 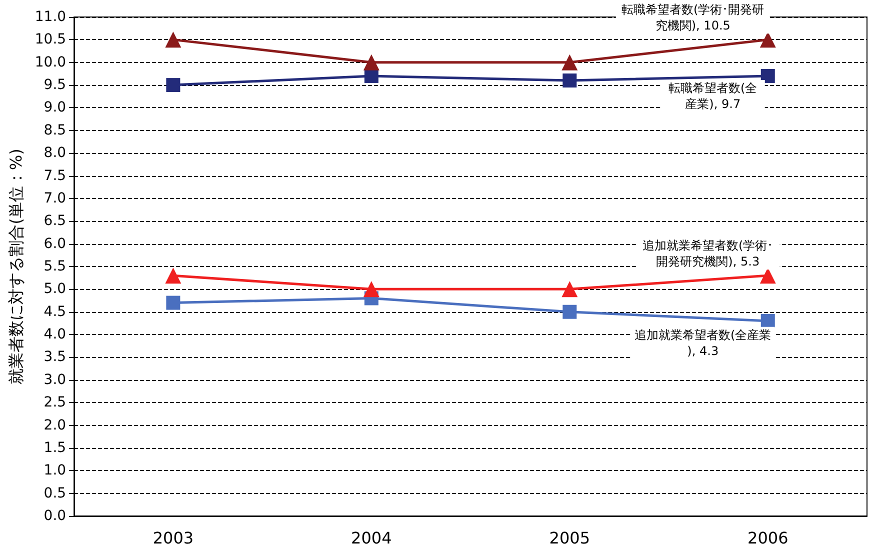 I want to click on annotation: 追加就業希望者数(全産業), 4.3, so click(x=703, y=343).